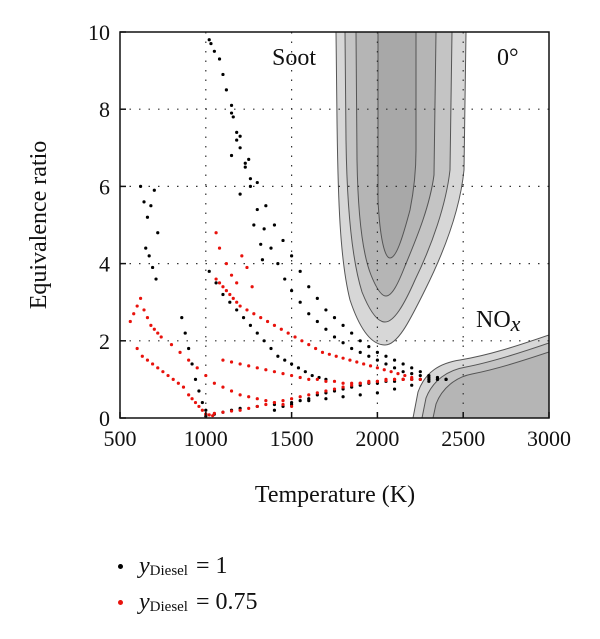 The width and height of the screenshot is (600, 639). What do you see at coordinates (335, 495) in the screenshot?
I see `x-axis-label: Temperature (K)` at bounding box center [335, 495].